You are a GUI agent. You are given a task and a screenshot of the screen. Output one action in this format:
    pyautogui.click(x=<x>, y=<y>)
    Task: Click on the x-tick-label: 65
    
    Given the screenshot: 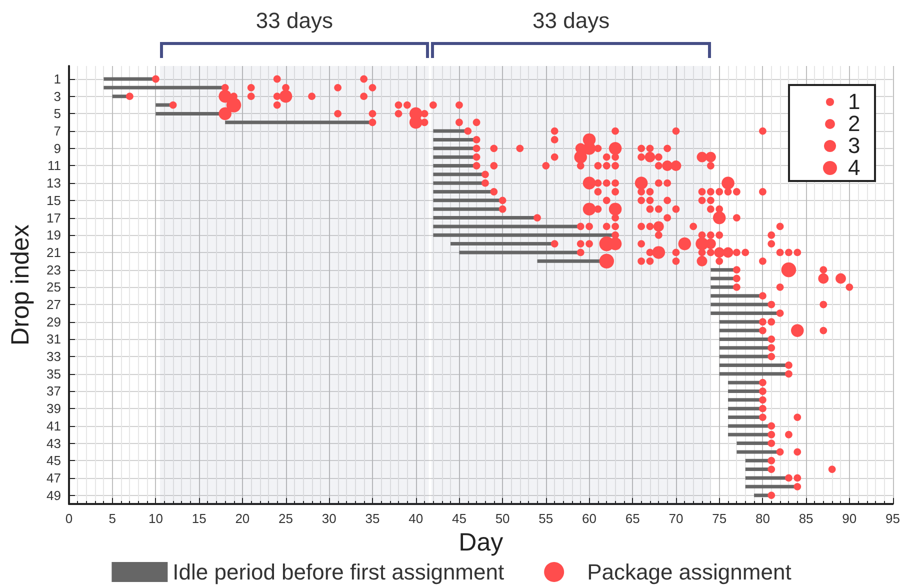 What is the action you would take?
    pyautogui.click(x=632, y=518)
    